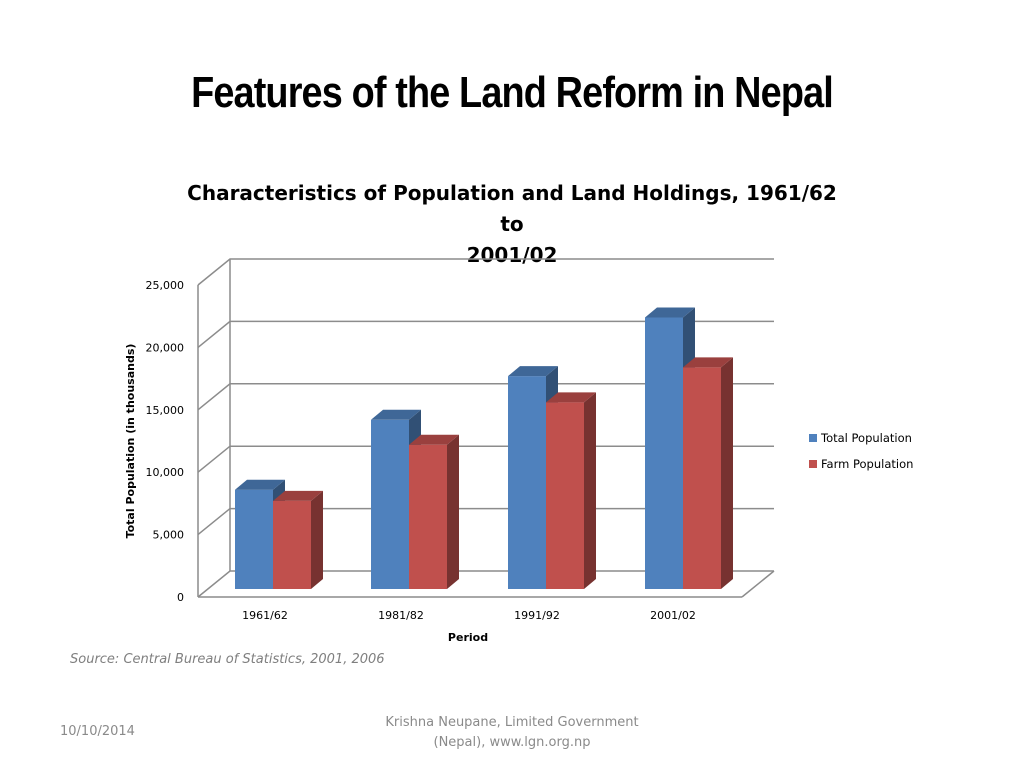 This screenshot has height=768, width=1024. Describe the element at coordinates (97, 731) in the screenshot. I see `footer-date: 10/10/2014` at that location.